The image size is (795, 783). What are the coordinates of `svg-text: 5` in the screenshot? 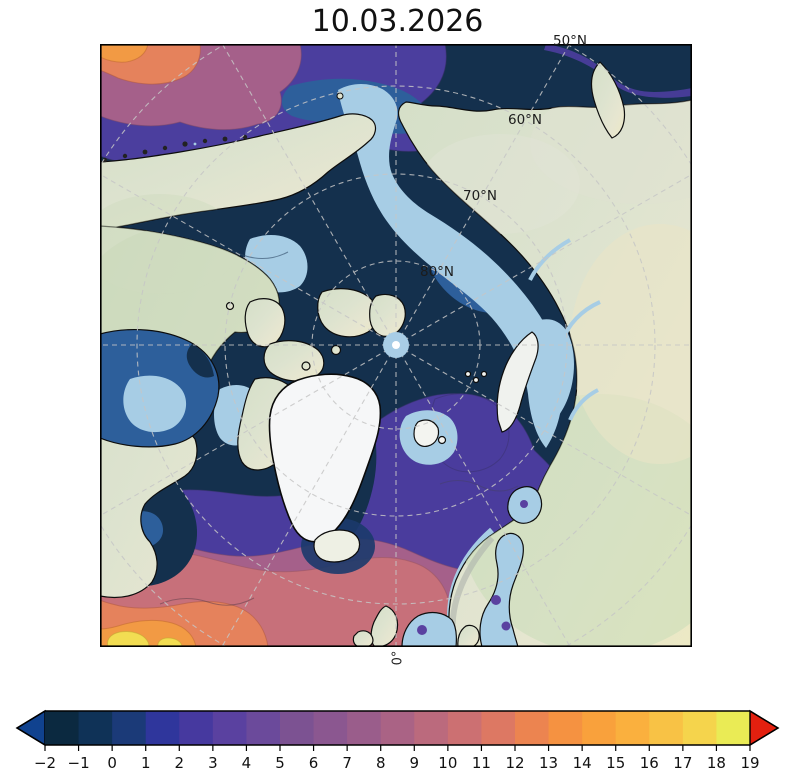 It's located at (280, 763).